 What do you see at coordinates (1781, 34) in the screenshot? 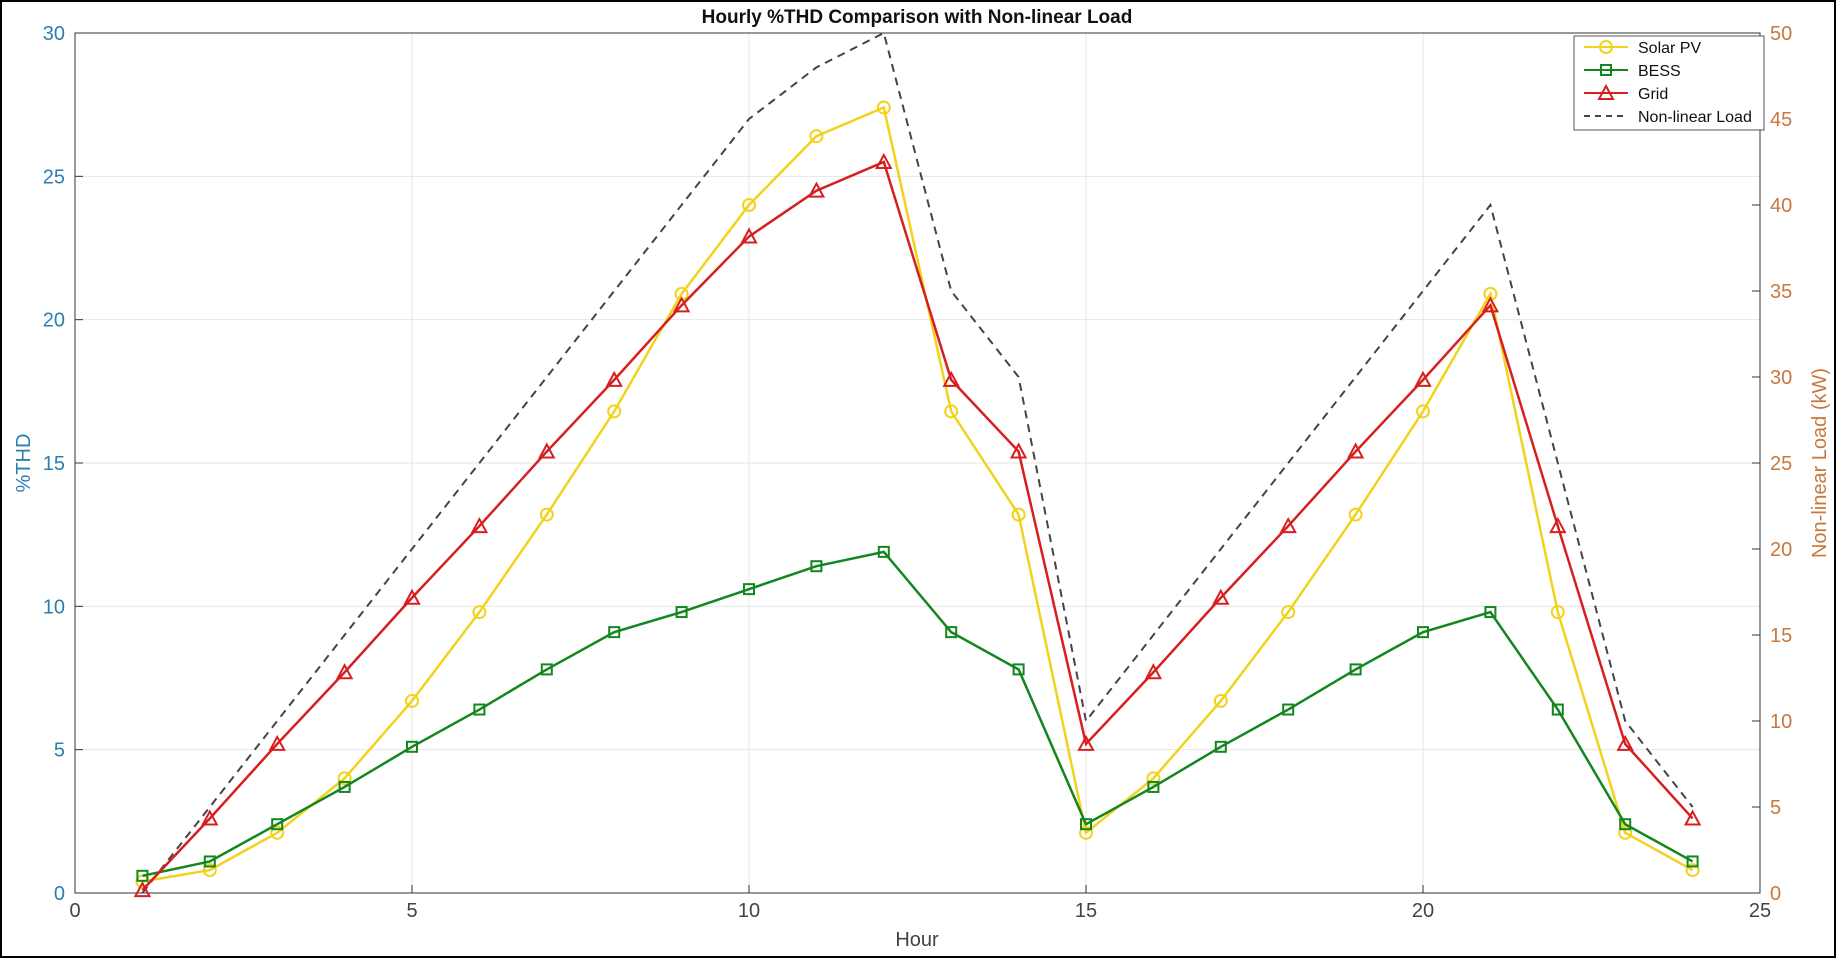
I see `y-right-tick-label: 50` at bounding box center [1781, 34].